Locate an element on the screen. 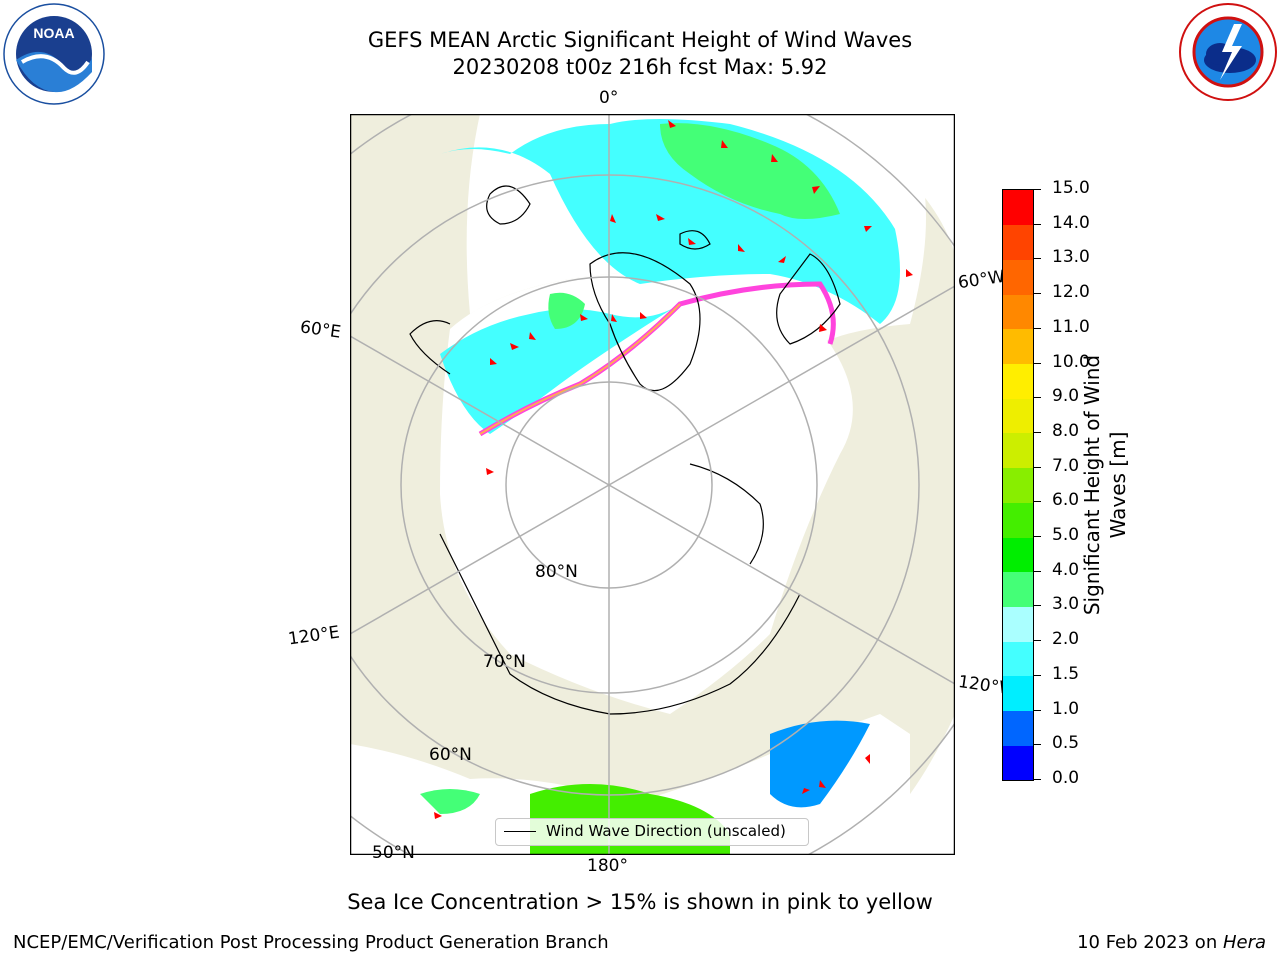 This screenshot has width=1280, height=960. colorbar-tick-label: 1.5 is located at coordinates (1066, 673).